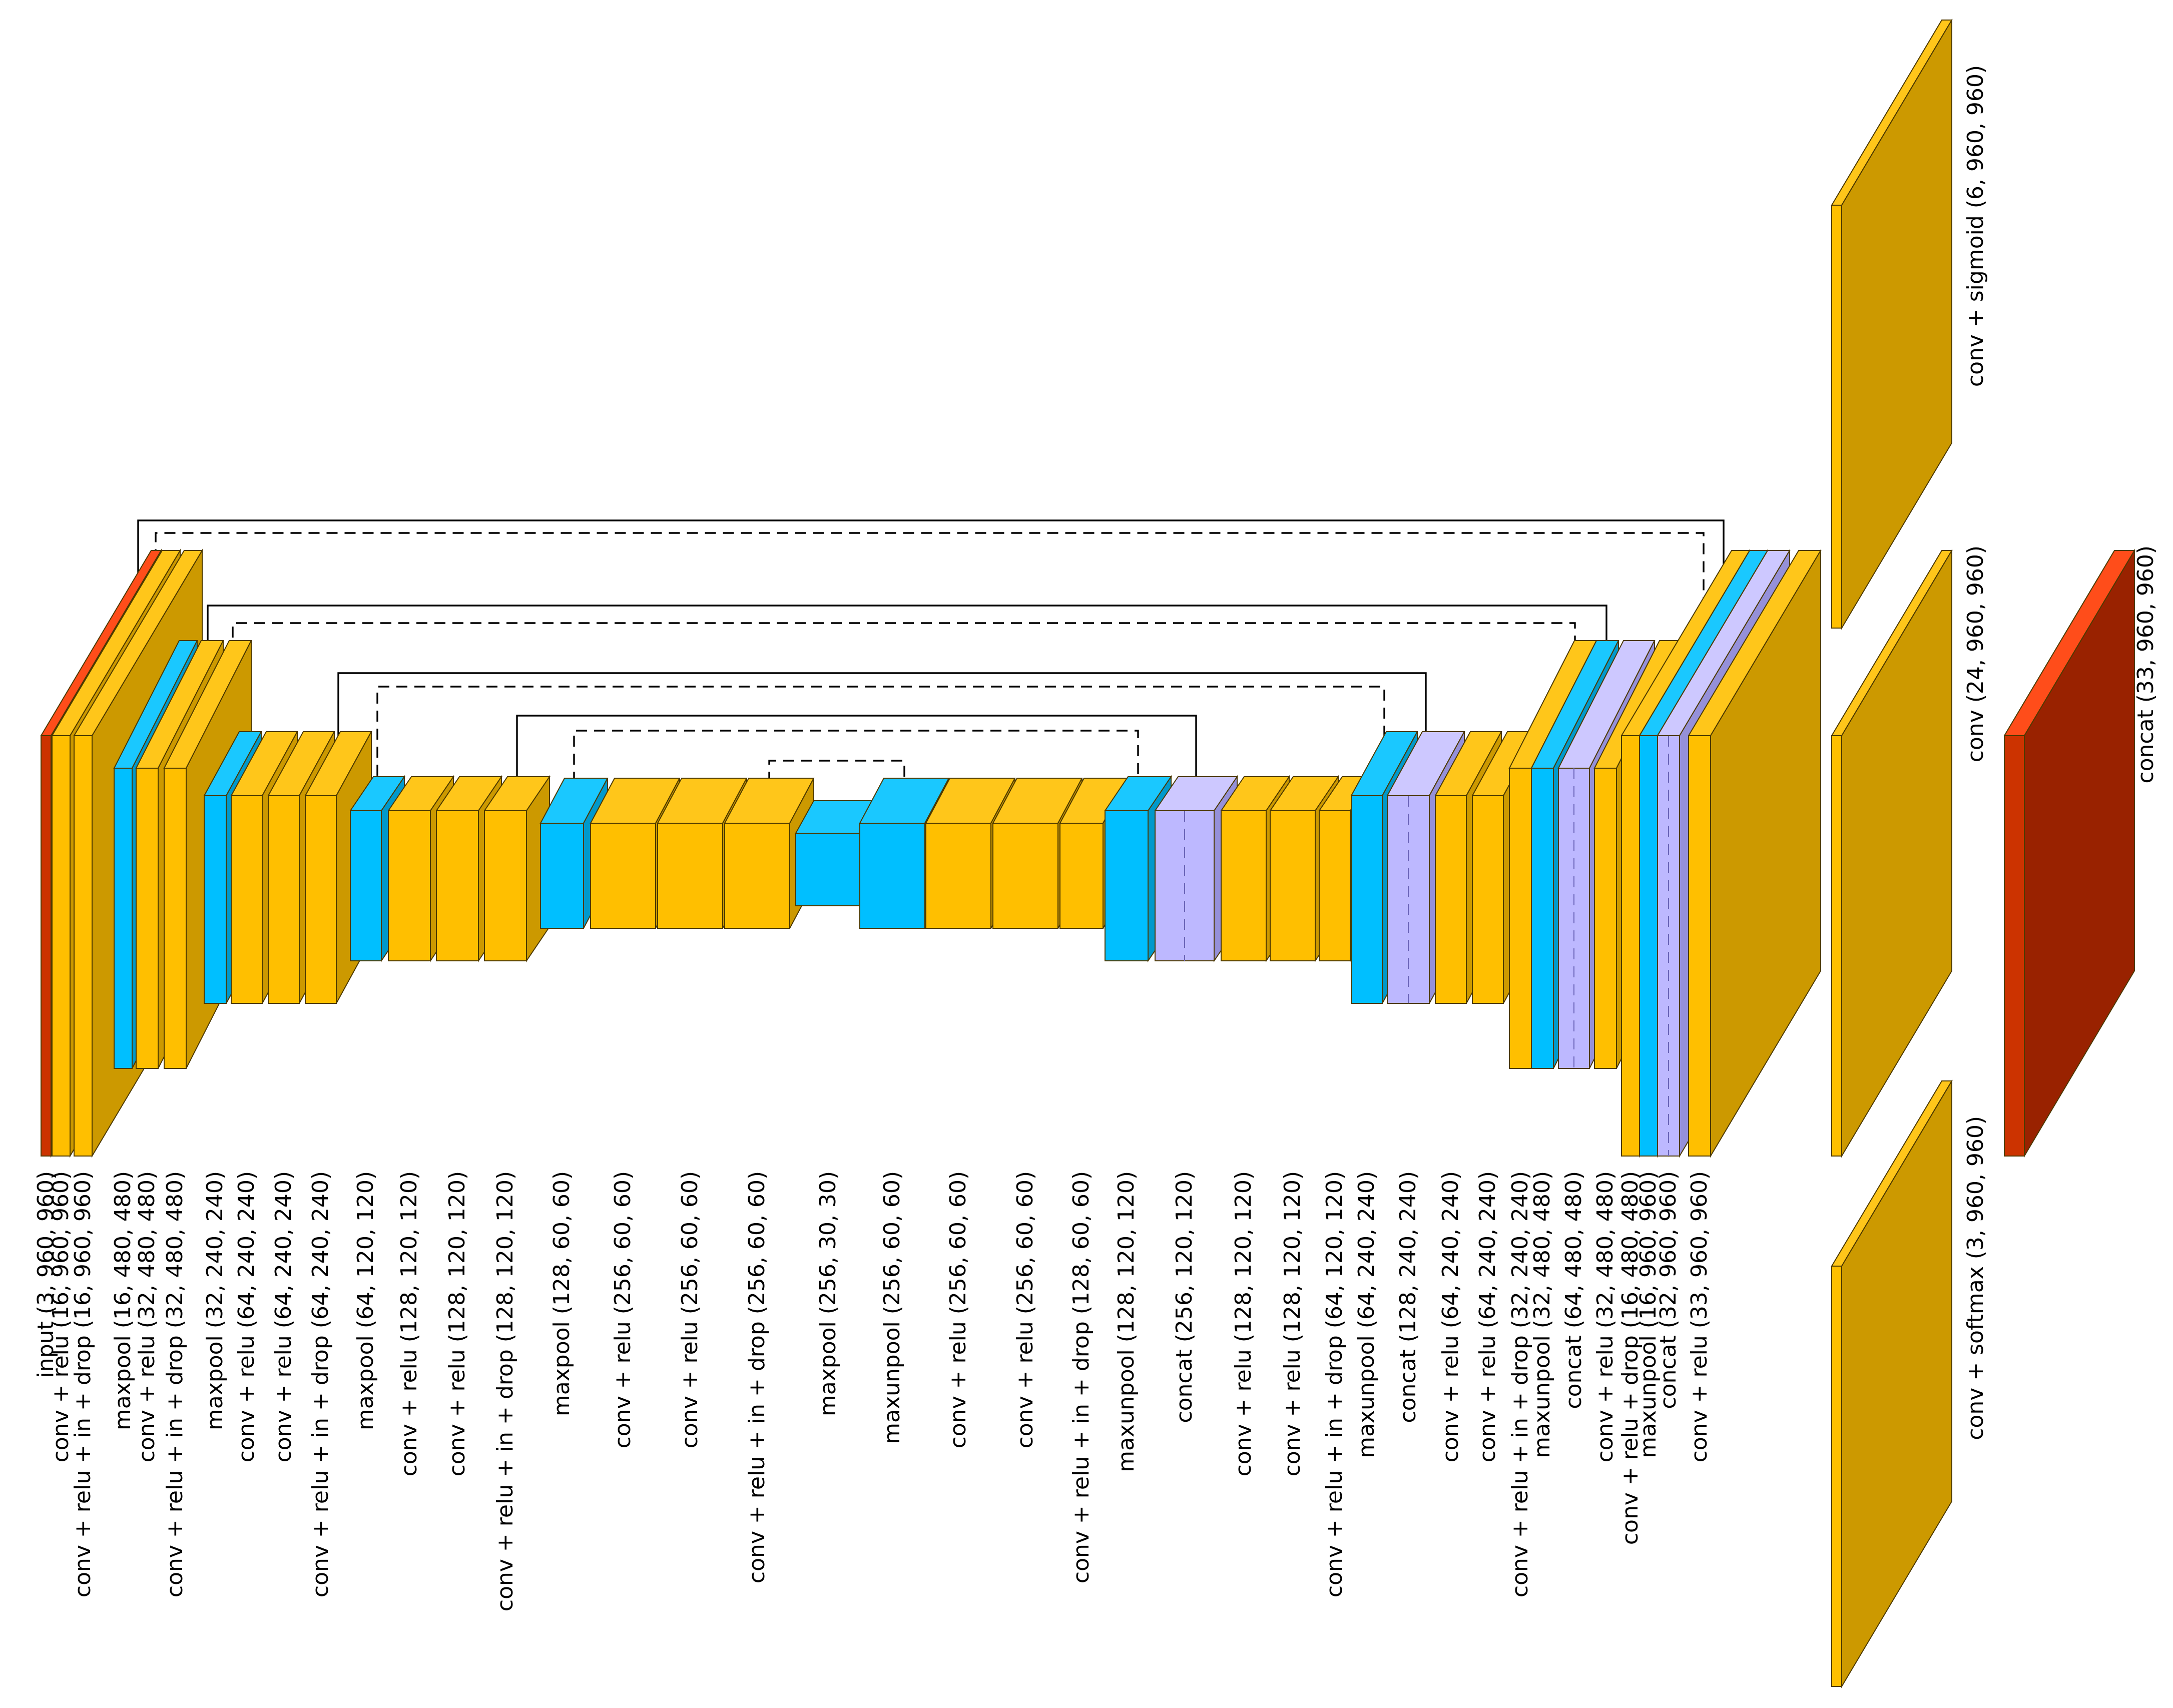 The height and width of the screenshot is (1708, 2173). Describe the element at coordinates (1976, 226) in the screenshot. I see `head-label: conv + sigmoid (6, 960, 960)` at that location.